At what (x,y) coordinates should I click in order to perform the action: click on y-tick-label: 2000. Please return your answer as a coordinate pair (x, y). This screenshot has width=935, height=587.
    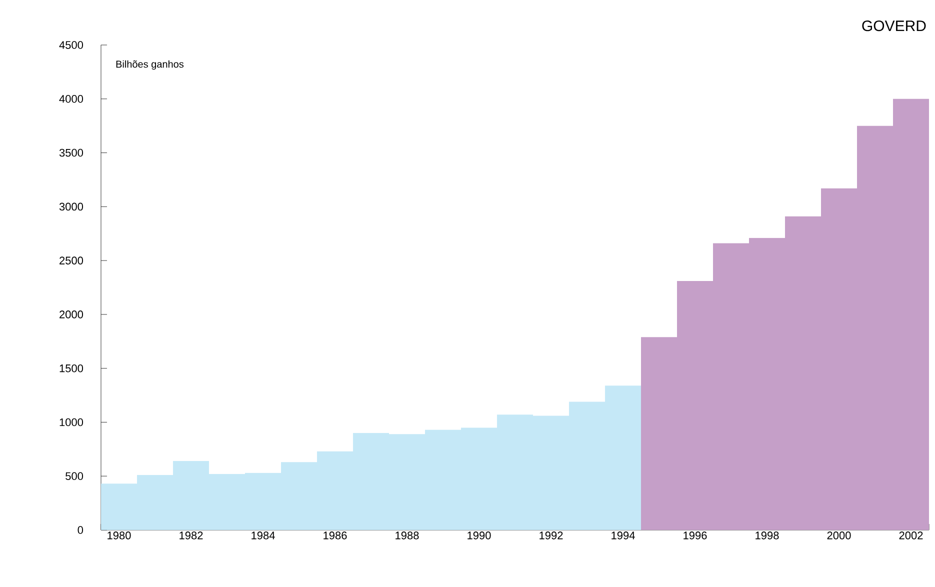
    Looking at the image, I should click on (72, 314).